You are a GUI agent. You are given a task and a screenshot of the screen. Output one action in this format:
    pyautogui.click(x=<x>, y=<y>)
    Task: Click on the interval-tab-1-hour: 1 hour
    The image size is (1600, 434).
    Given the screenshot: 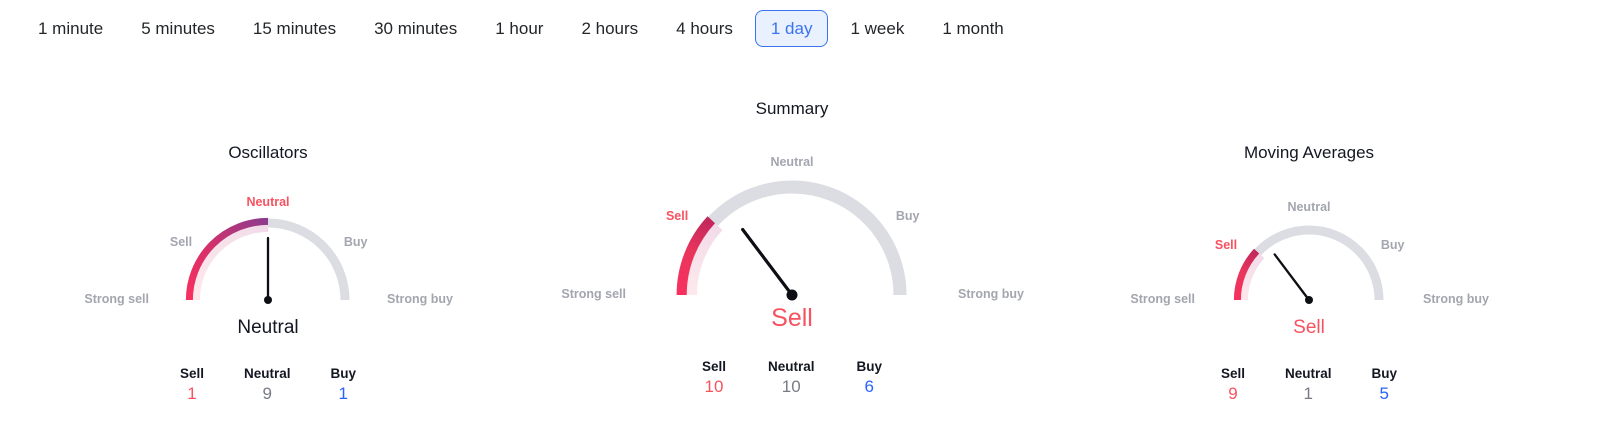 What is the action you would take?
    pyautogui.click(x=519, y=28)
    